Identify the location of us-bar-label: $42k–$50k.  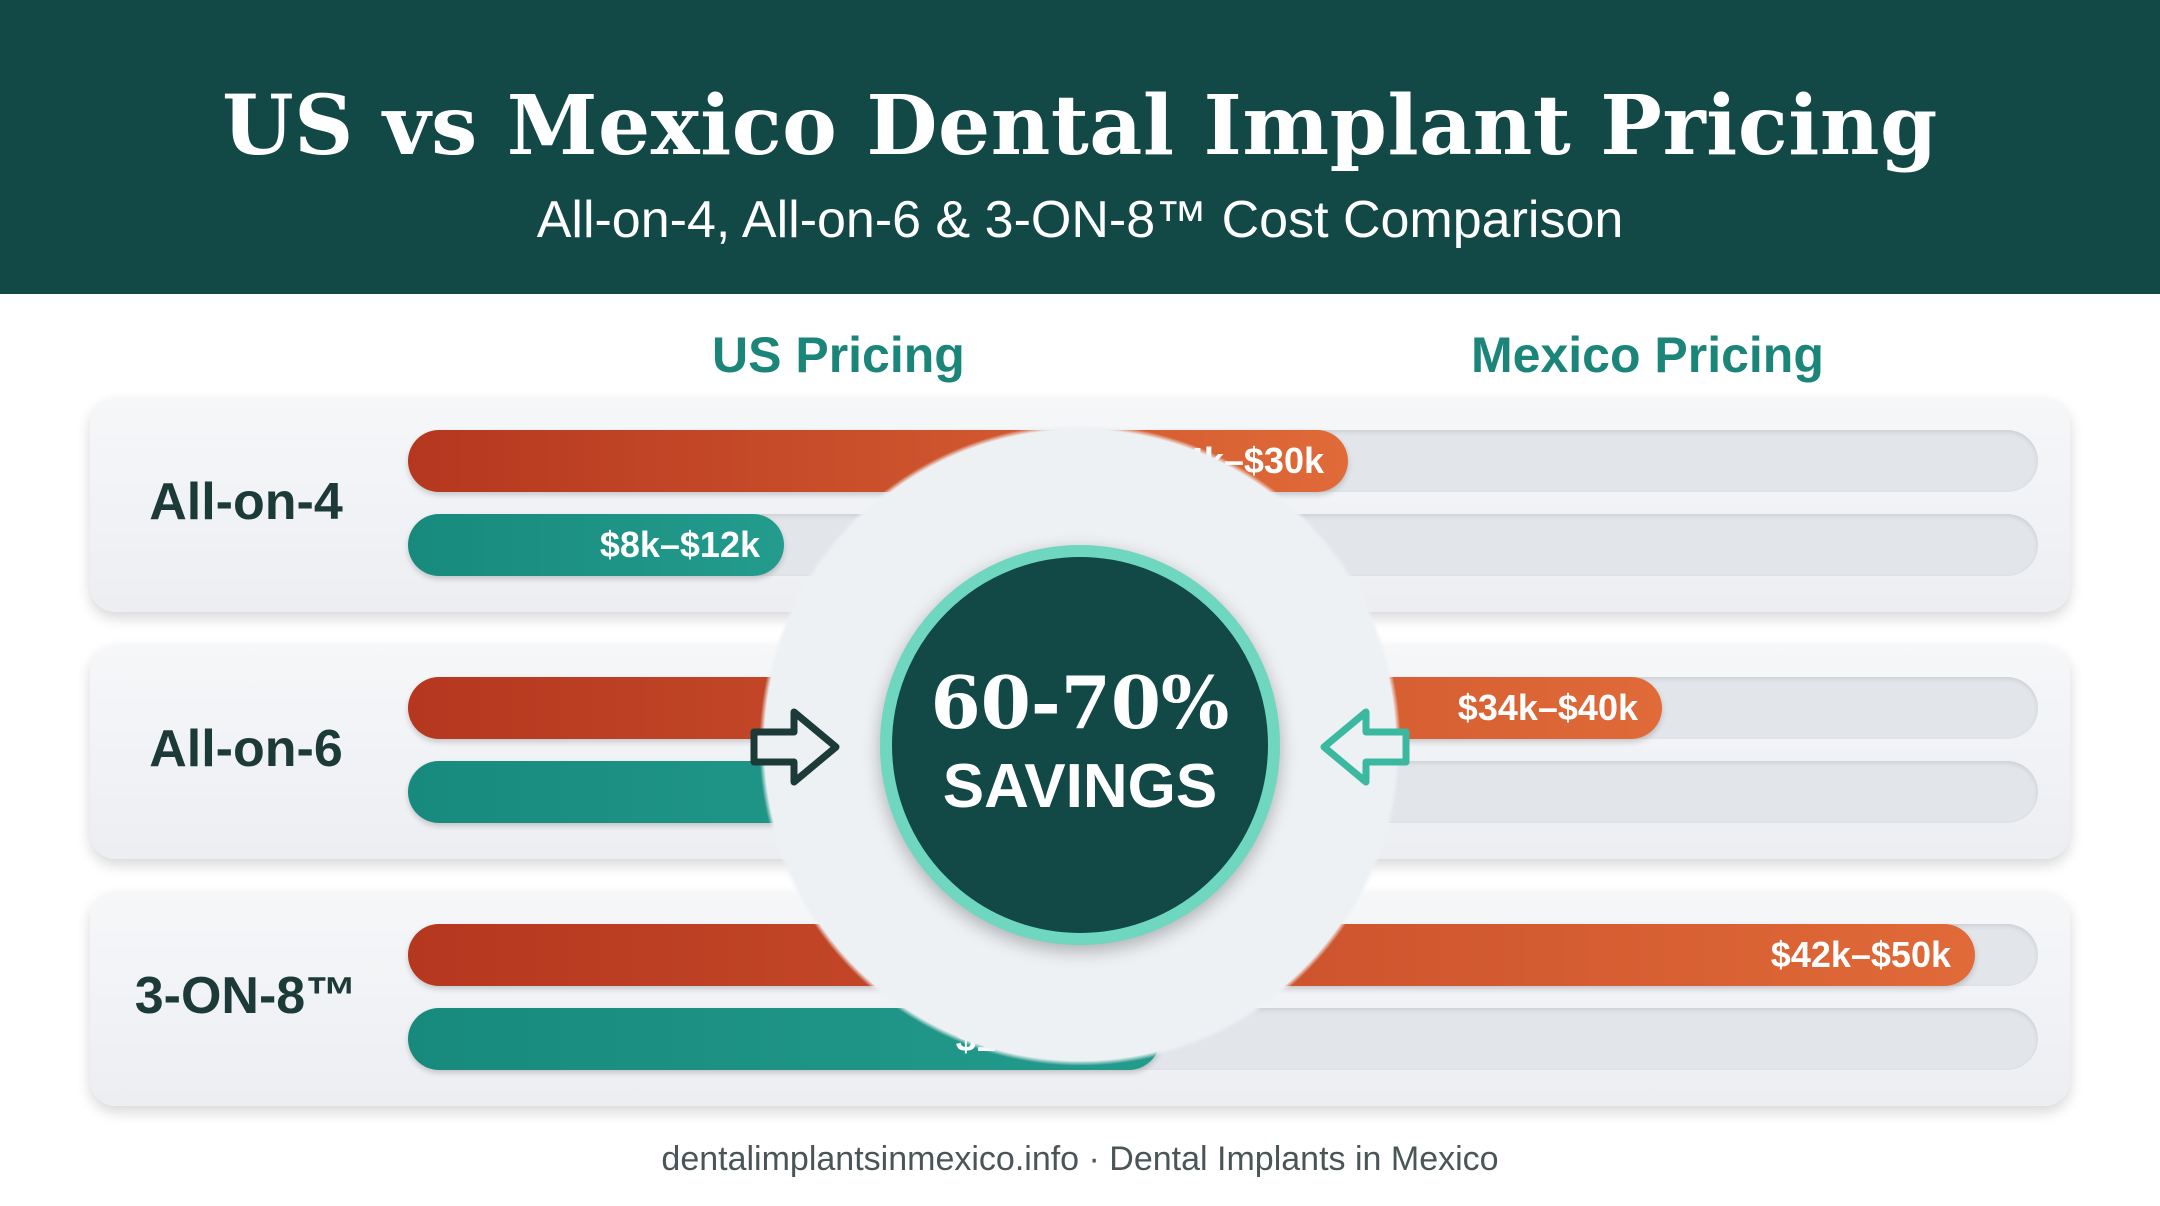
(1860, 954).